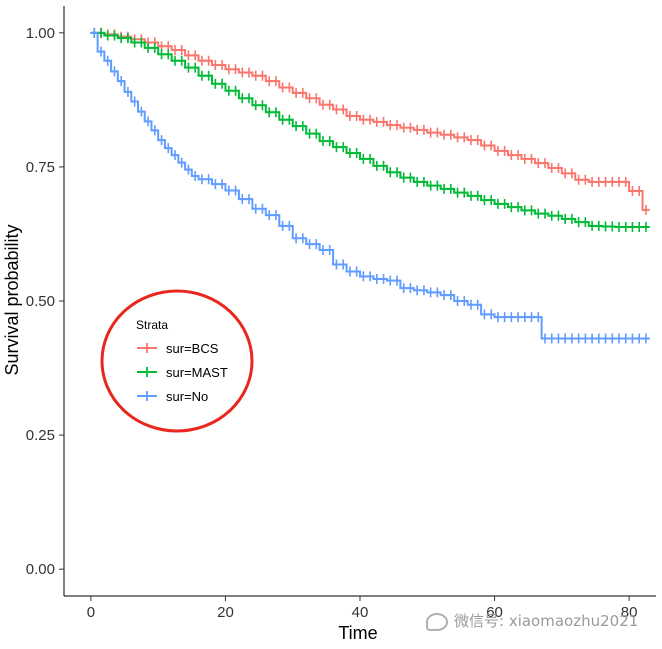  Describe the element at coordinates (629, 612) in the screenshot. I see `x-tick-label: 80` at that location.